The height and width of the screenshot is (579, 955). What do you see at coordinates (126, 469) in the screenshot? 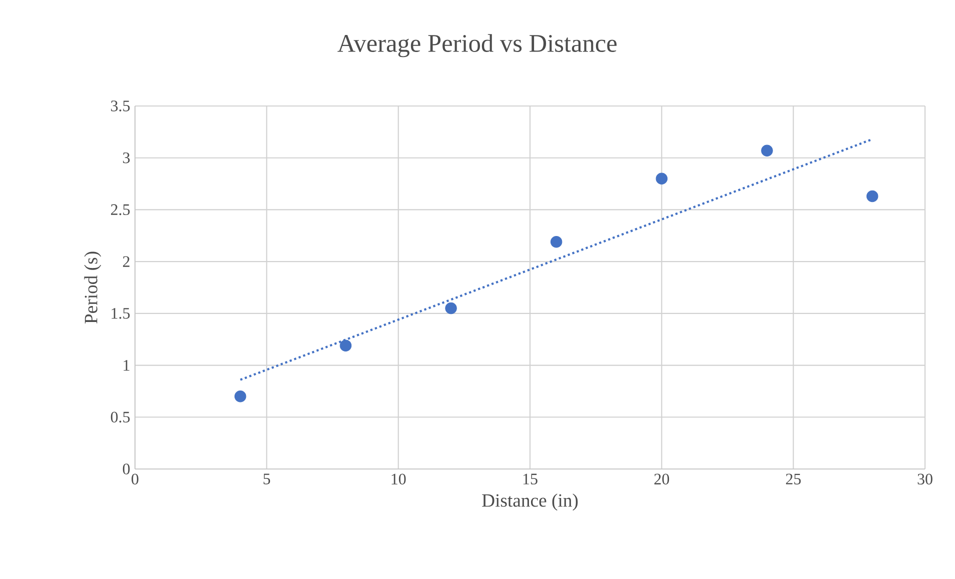
I see `y-tick-label: 0` at bounding box center [126, 469].